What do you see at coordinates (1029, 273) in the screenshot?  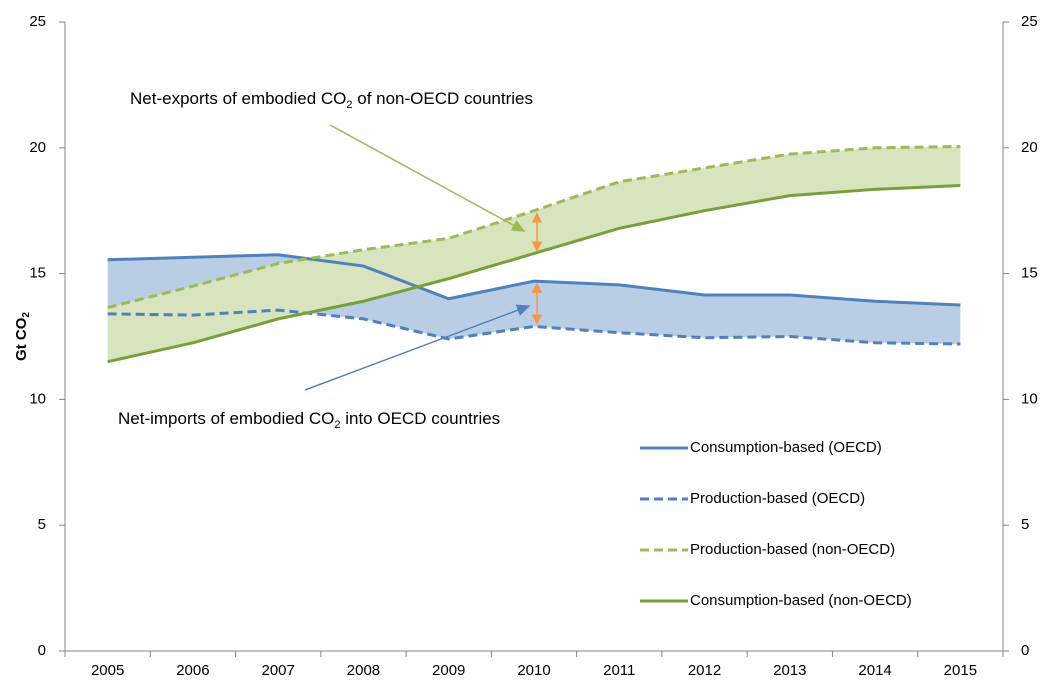 I see `y2-tick-label: 15` at bounding box center [1029, 273].